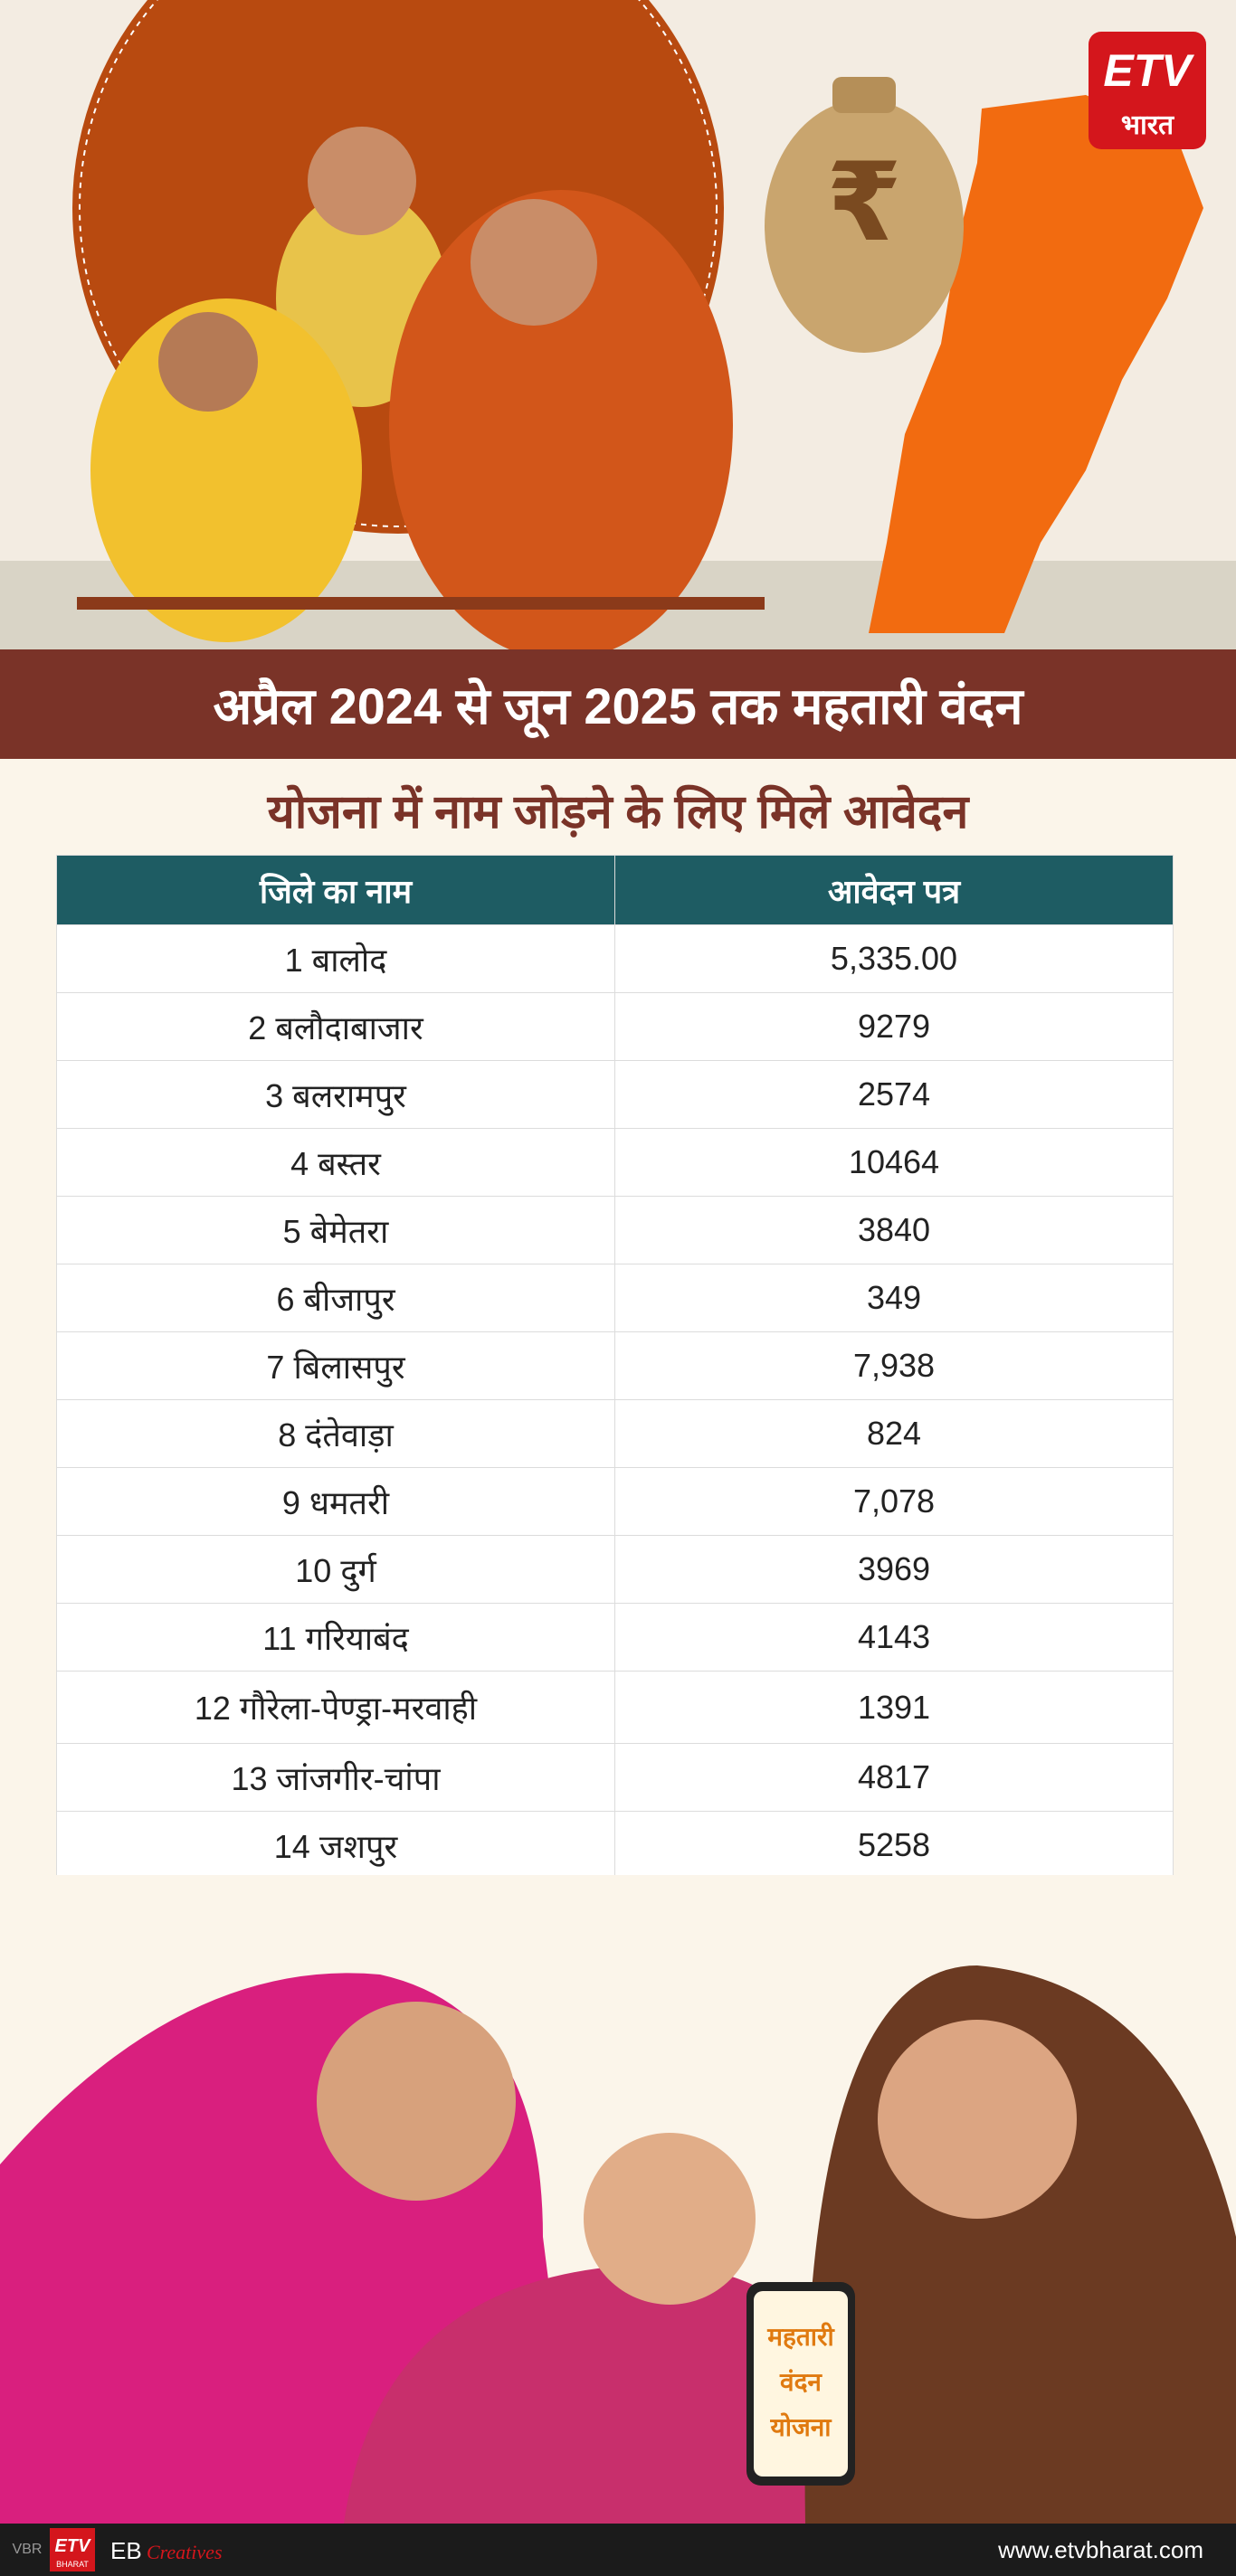  What do you see at coordinates (1148, 125) in the screenshot?
I see `logo-text: भारत` at bounding box center [1148, 125].